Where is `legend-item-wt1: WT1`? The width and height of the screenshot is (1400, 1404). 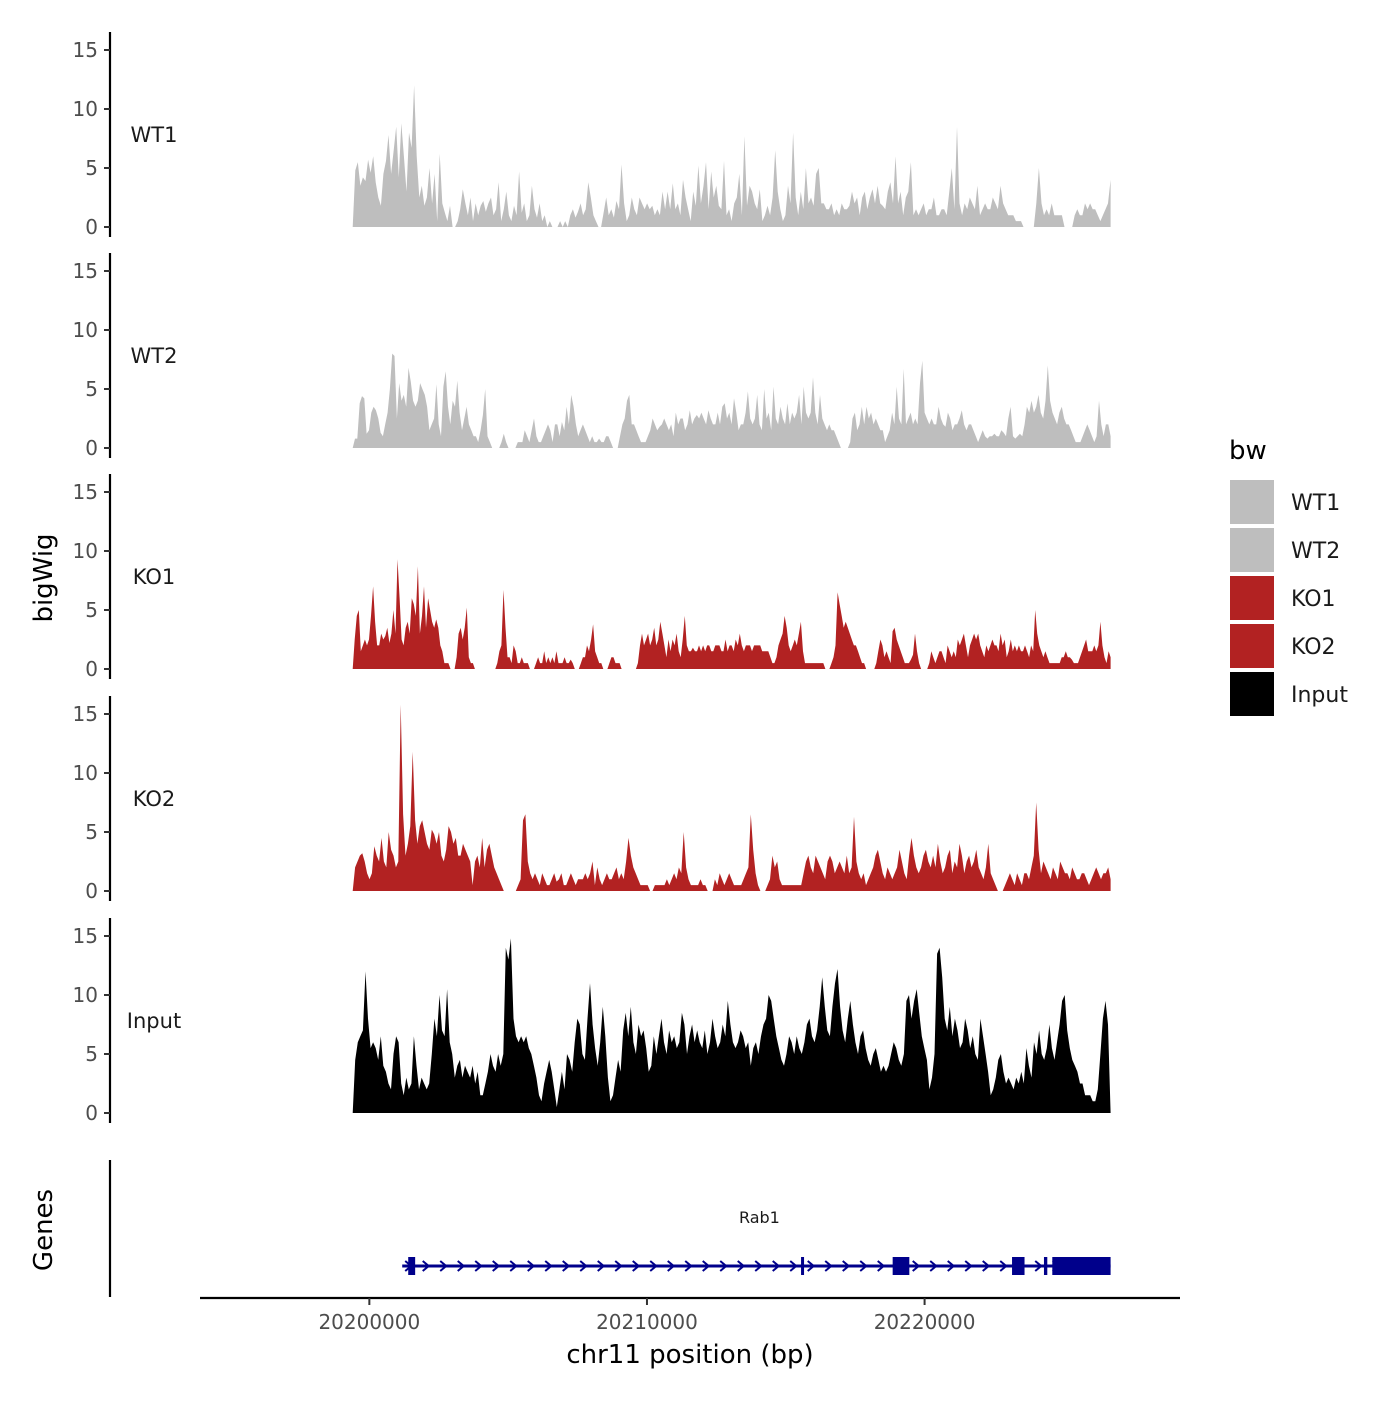
legend-item-wt1: WT1 is located at coordinates (1285, 502).